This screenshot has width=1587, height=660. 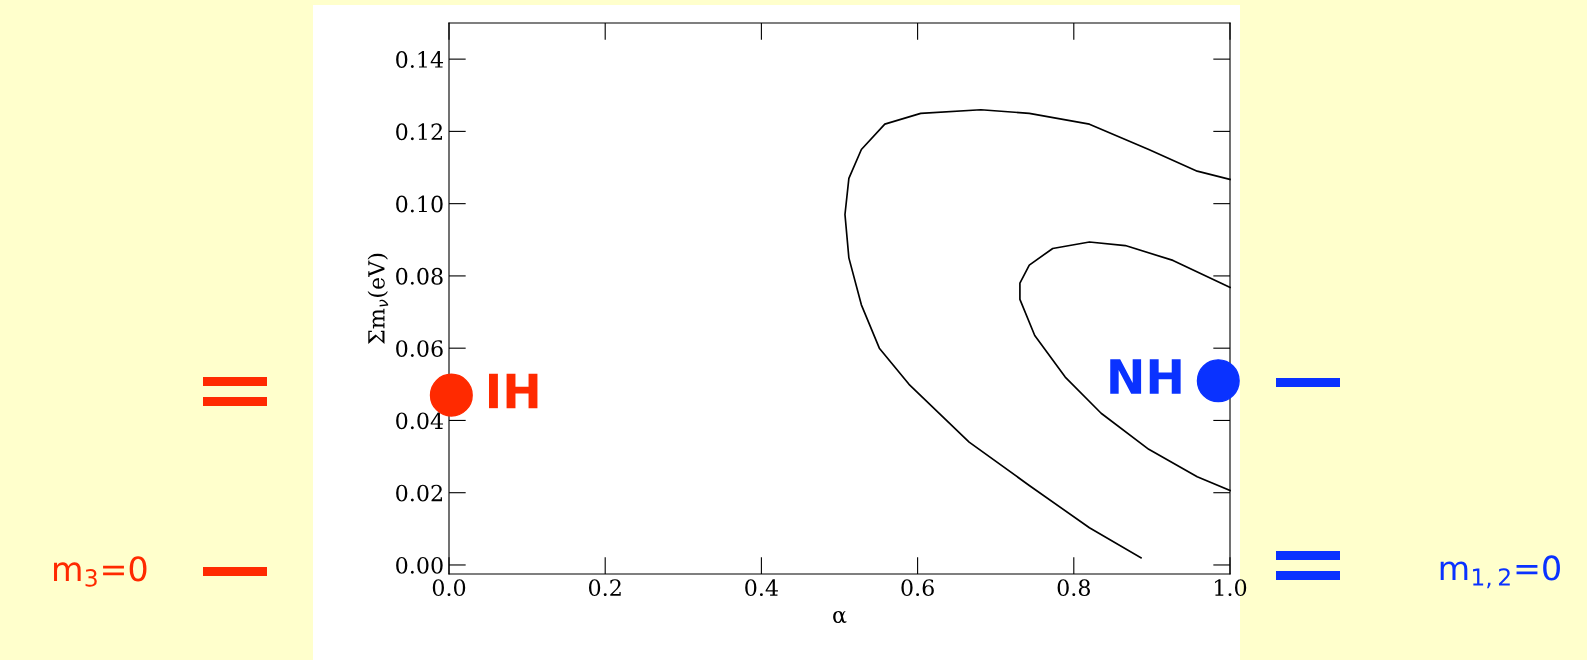 I want to click on series-label: IH, so click(x=513, y=391).